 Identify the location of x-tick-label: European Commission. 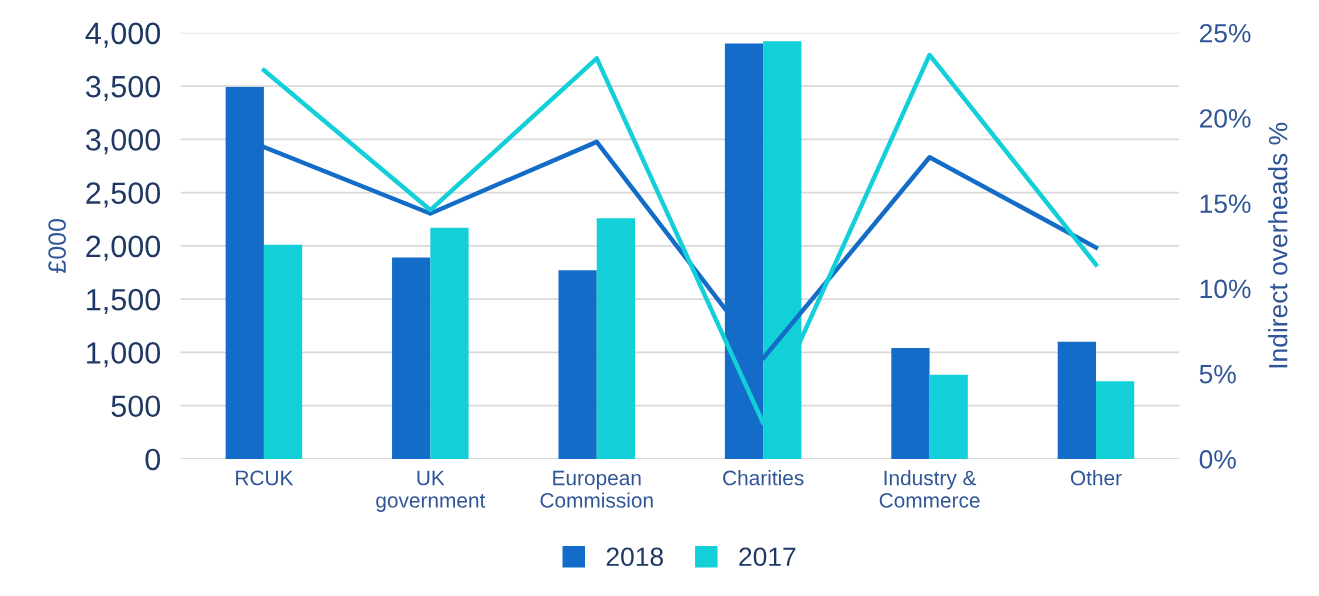
(596, 489).